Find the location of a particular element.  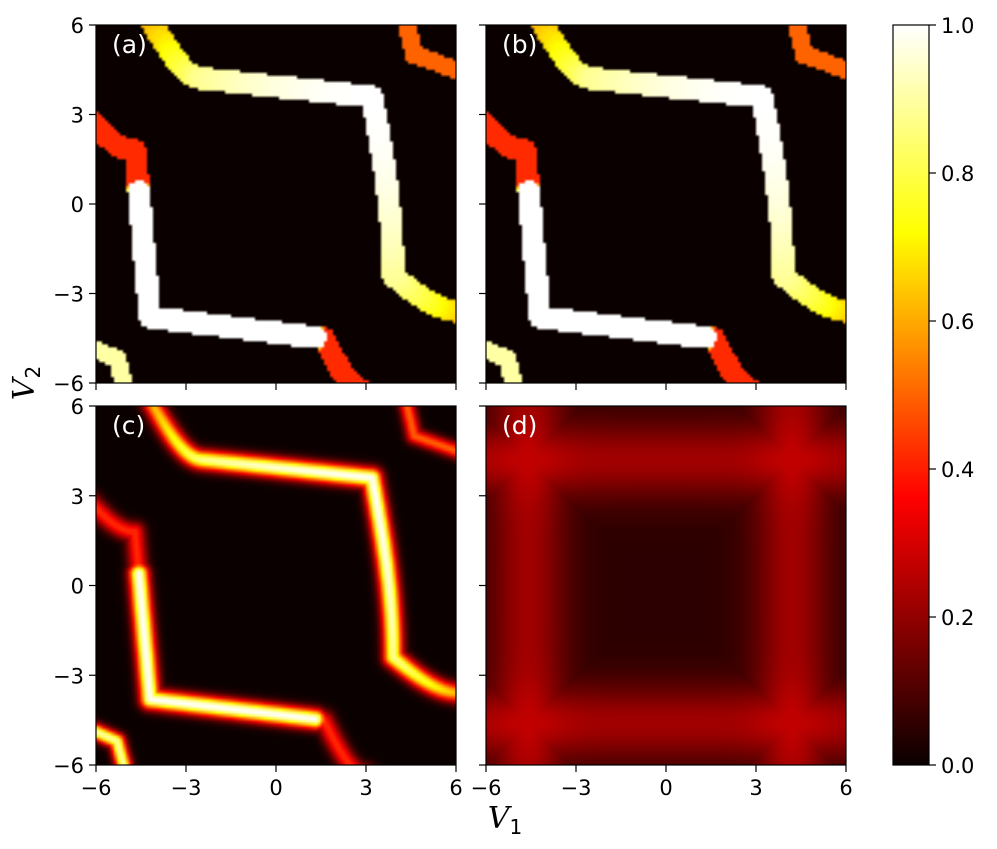

colorbar-gradient is located at coordinates (911, 395).